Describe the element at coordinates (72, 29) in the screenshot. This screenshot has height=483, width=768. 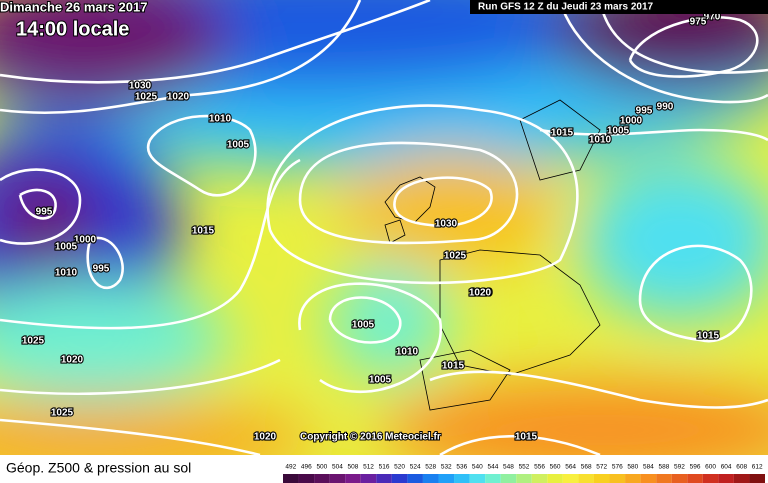
I see `local-time: 14:00 locale` at that location.